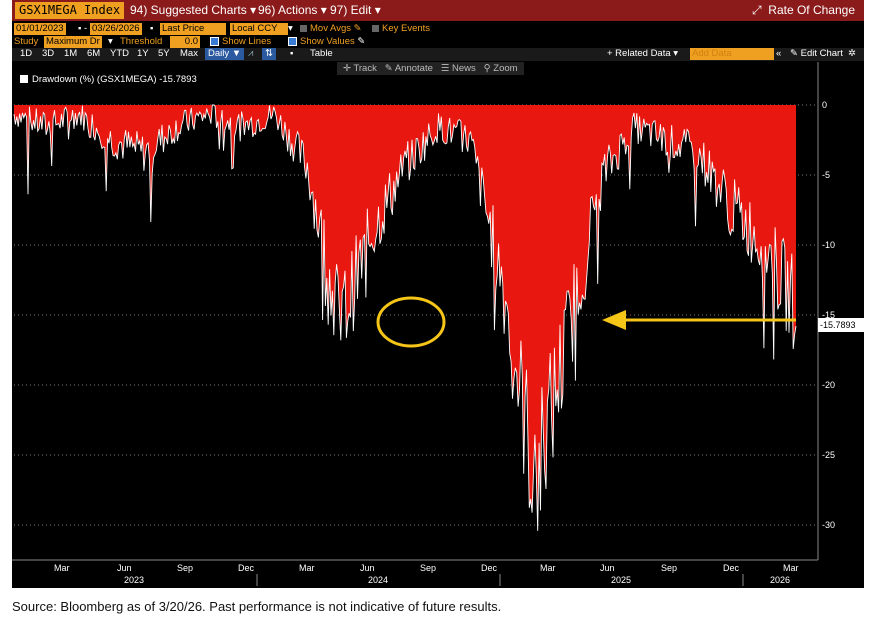 This screenshot has height=639, width=886. Describe the element at coordinates (780, 580) in the screenshot. I see `year-label: 2026` at that location.